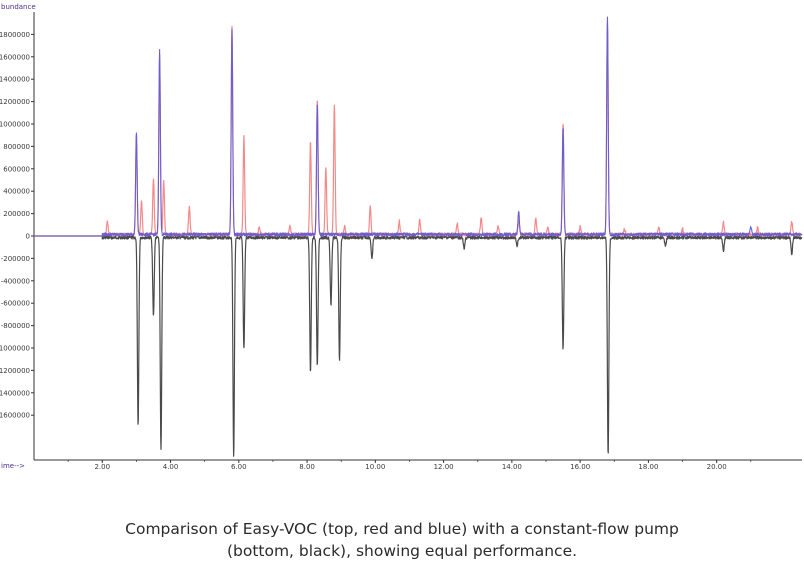 The width and height of the screenshot is (804, 566). What do you see at coordinates (375, 466) in the screenshot?
I see `x-tick-label: 10.00` at bounding box center [375, 466].